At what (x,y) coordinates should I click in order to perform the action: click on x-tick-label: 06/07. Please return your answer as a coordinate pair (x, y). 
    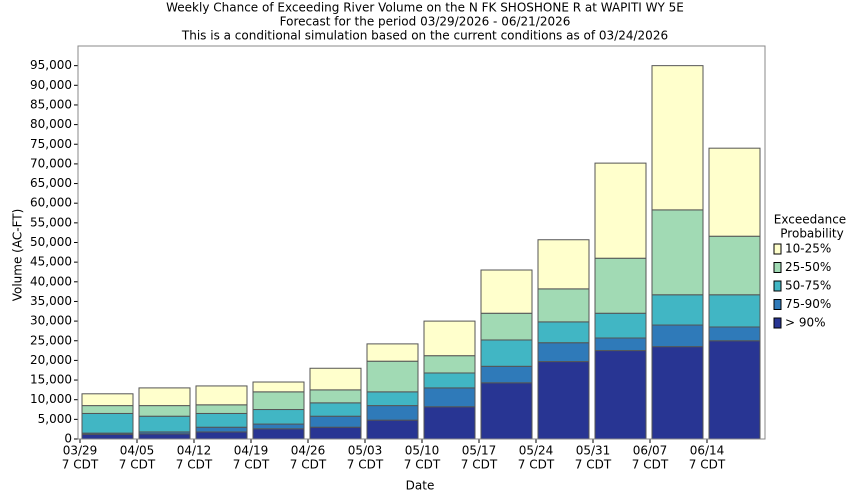
    Looking at the image, I should click on (650, 451).